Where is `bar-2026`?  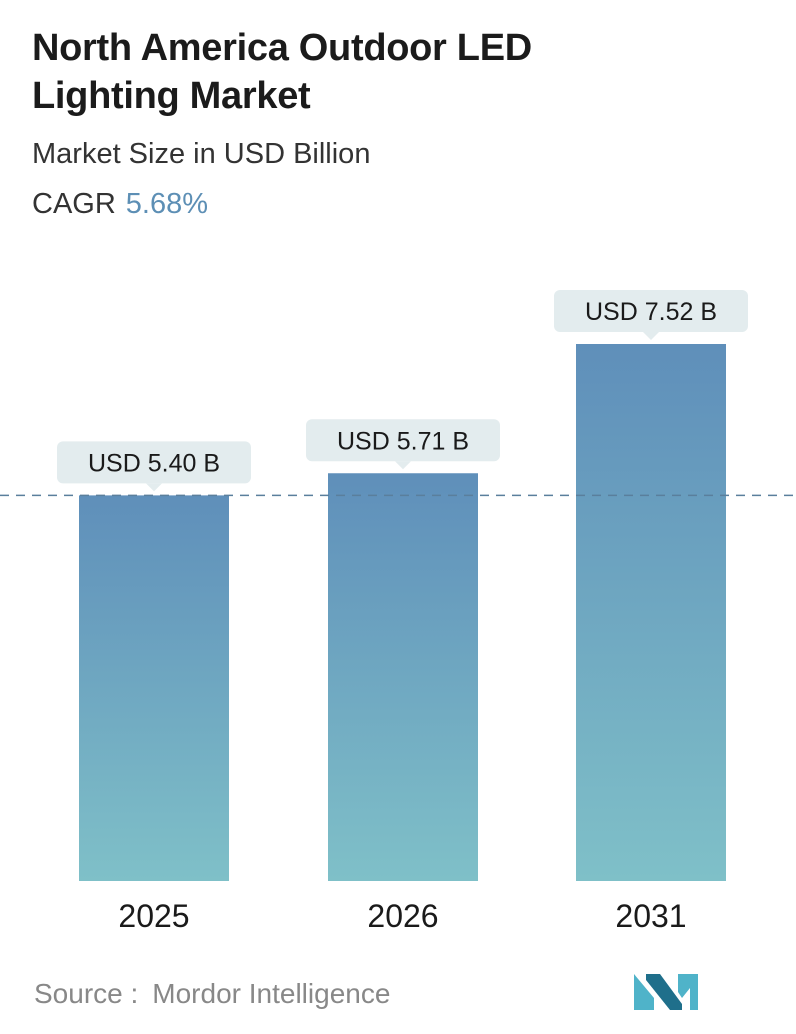 bar-2026 is located at coordinates (403, 677).